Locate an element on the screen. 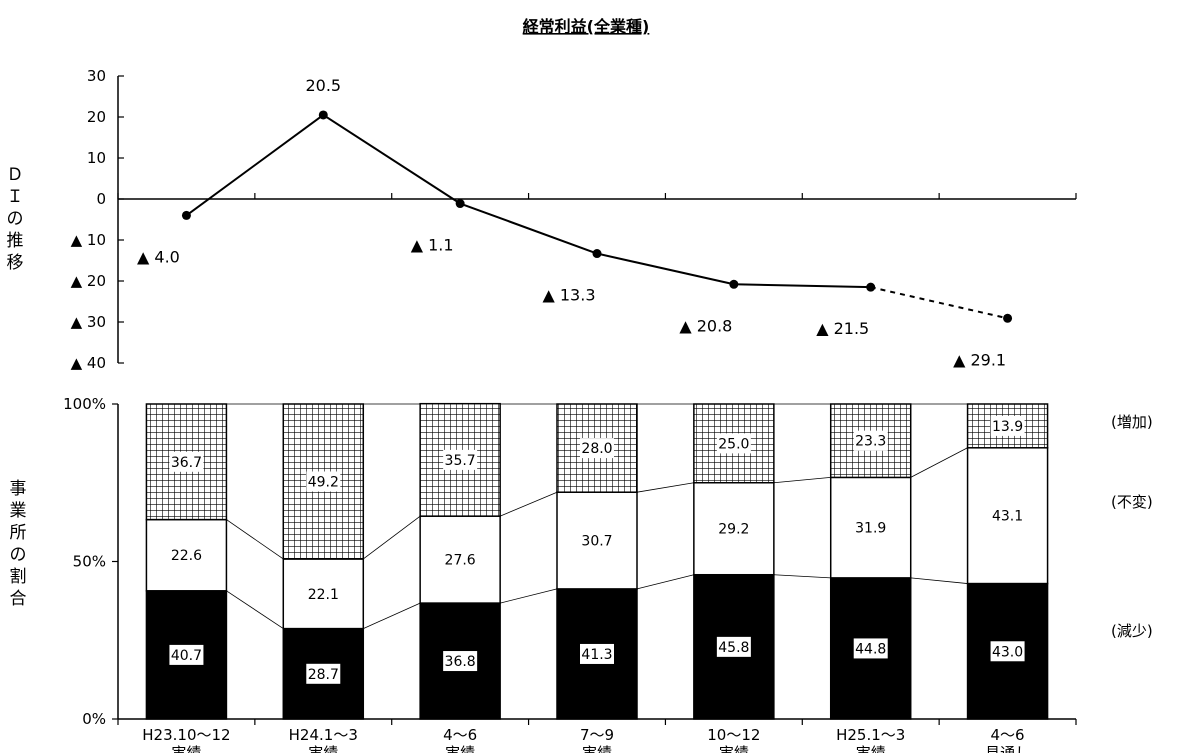 The width and height of the screenshot is (1196, 753). bar-value-label: 29.2 is located at coordinates (733, 530).